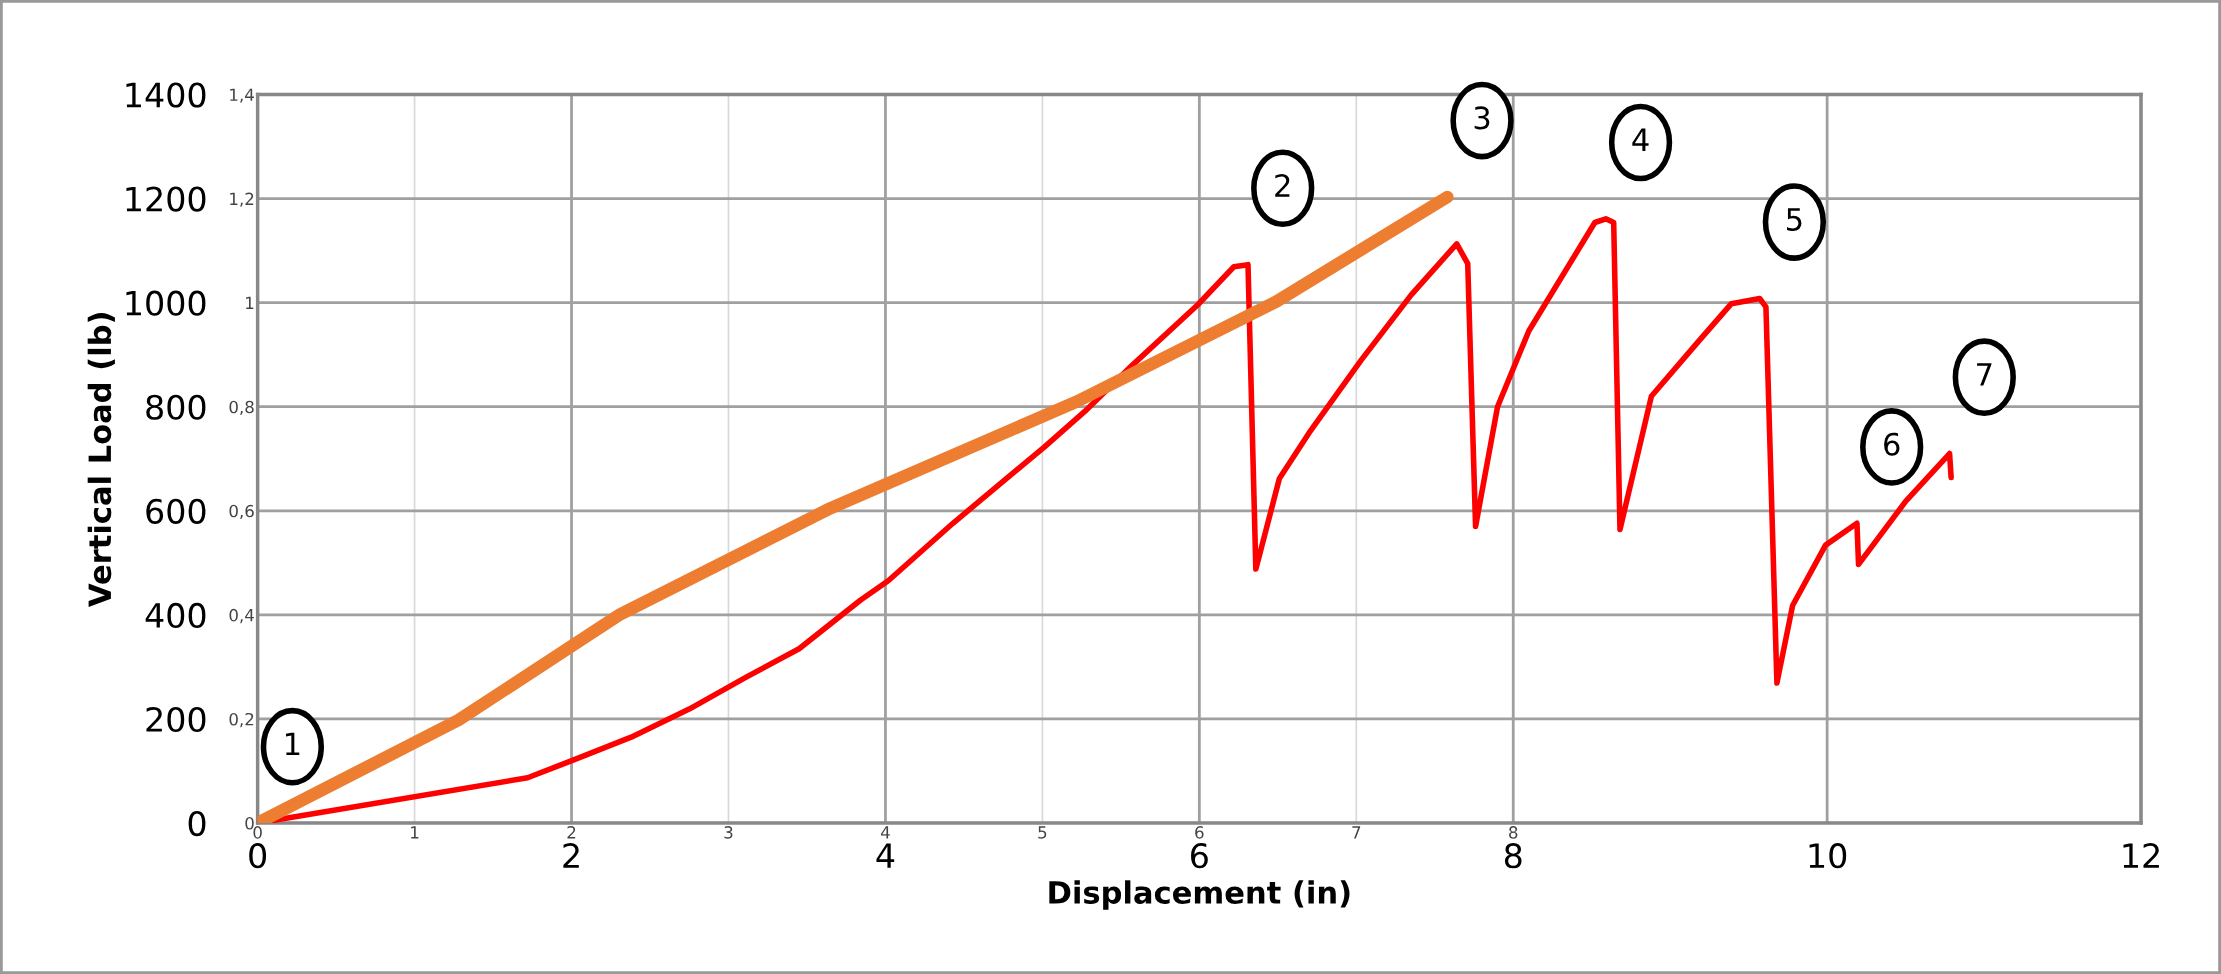 The width and height of the screenshot is (2221, 974). I want to click on x-tick-label: 6, so click(1199, 856).